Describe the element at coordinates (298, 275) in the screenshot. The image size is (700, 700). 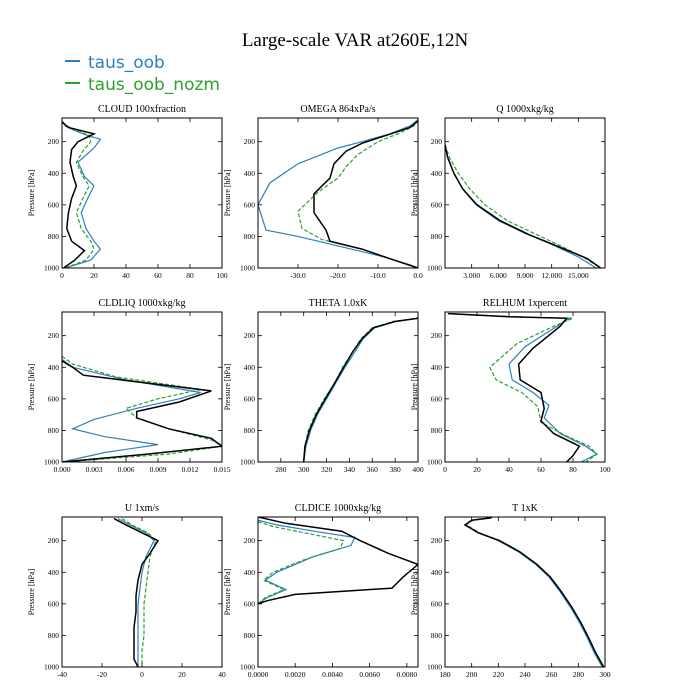
I see `x-tick-label: -30.0` at that location.